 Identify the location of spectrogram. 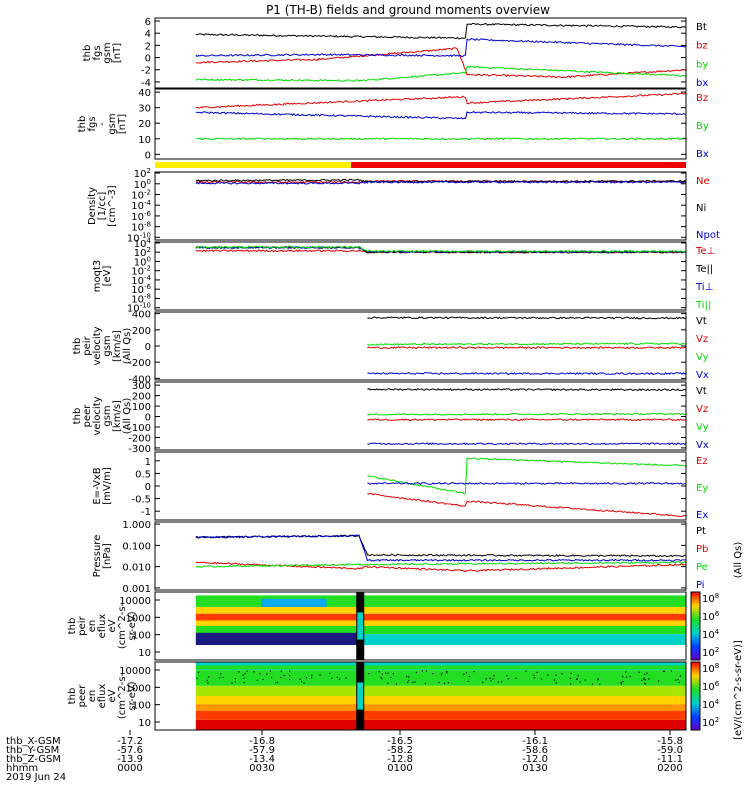
(440, 626).